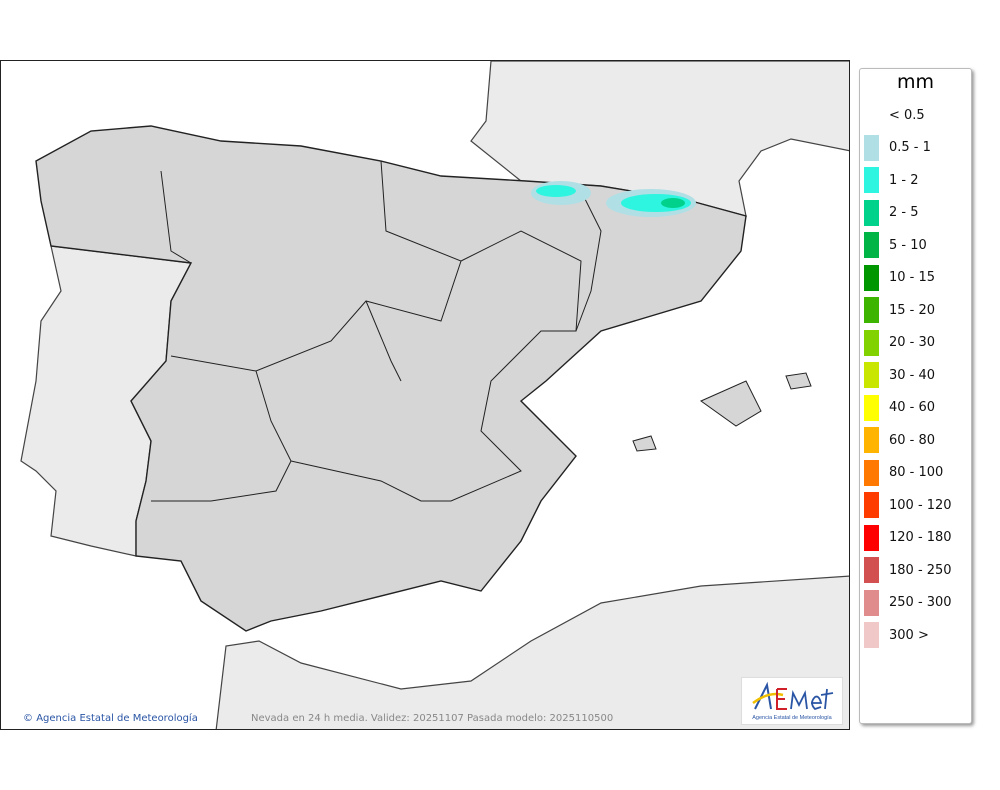 The image size is (1000, 790). What do you see at coordinates (907, 115) in the screenshot?
I see `legend-label: < 0.5` at bounding box center [907, 115].